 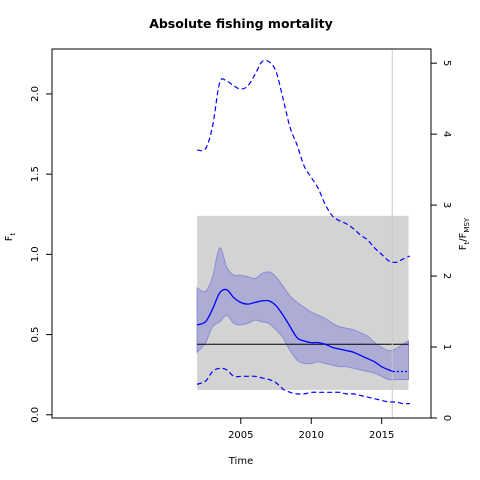 I want to click on y-right-den: /F, so click(x=463, y=236).